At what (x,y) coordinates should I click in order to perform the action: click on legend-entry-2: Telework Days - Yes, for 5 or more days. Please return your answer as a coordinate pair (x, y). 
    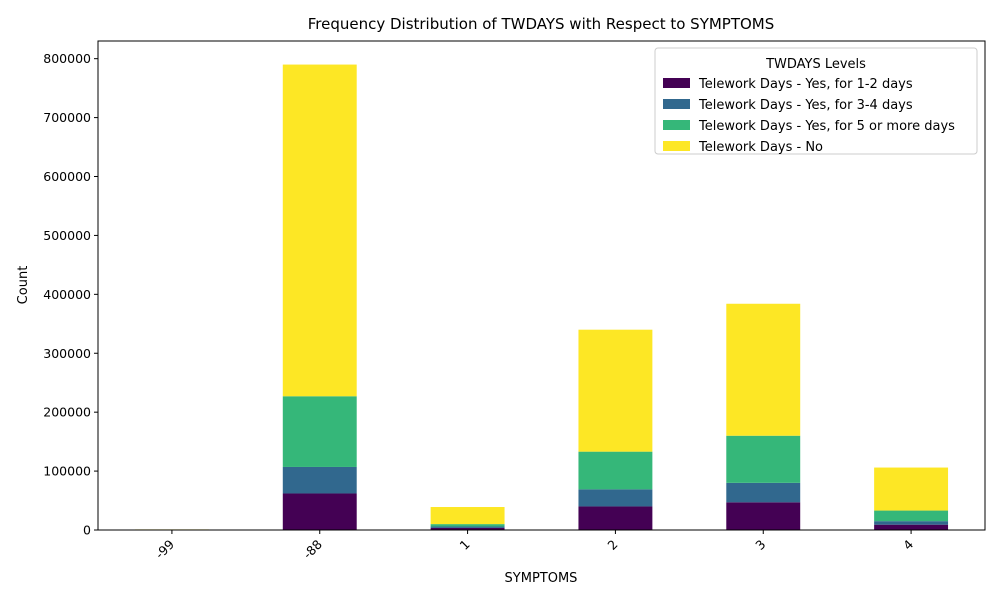
    Looking at the image, I should click on (826, 126).